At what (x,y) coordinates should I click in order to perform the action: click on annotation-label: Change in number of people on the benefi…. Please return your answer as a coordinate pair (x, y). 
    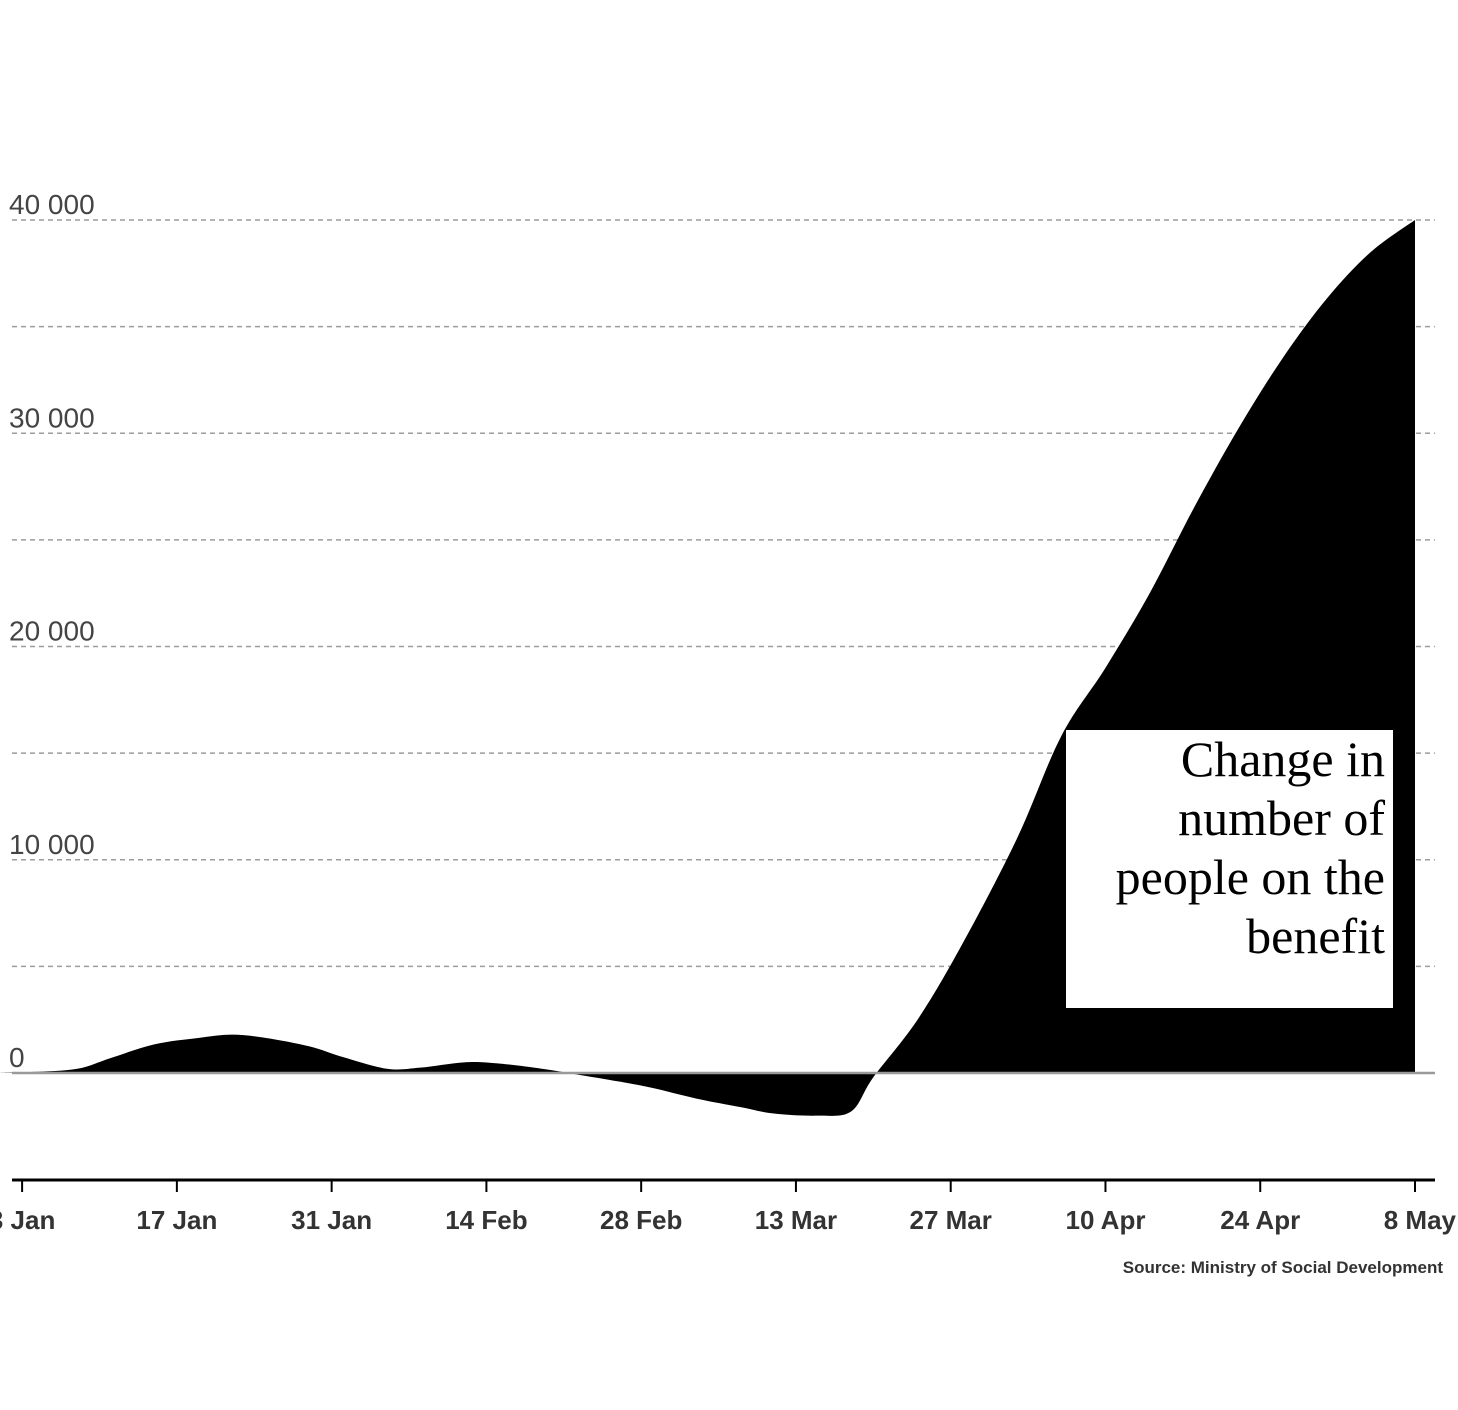
    Looking at the image, I should click on (1250, 848).